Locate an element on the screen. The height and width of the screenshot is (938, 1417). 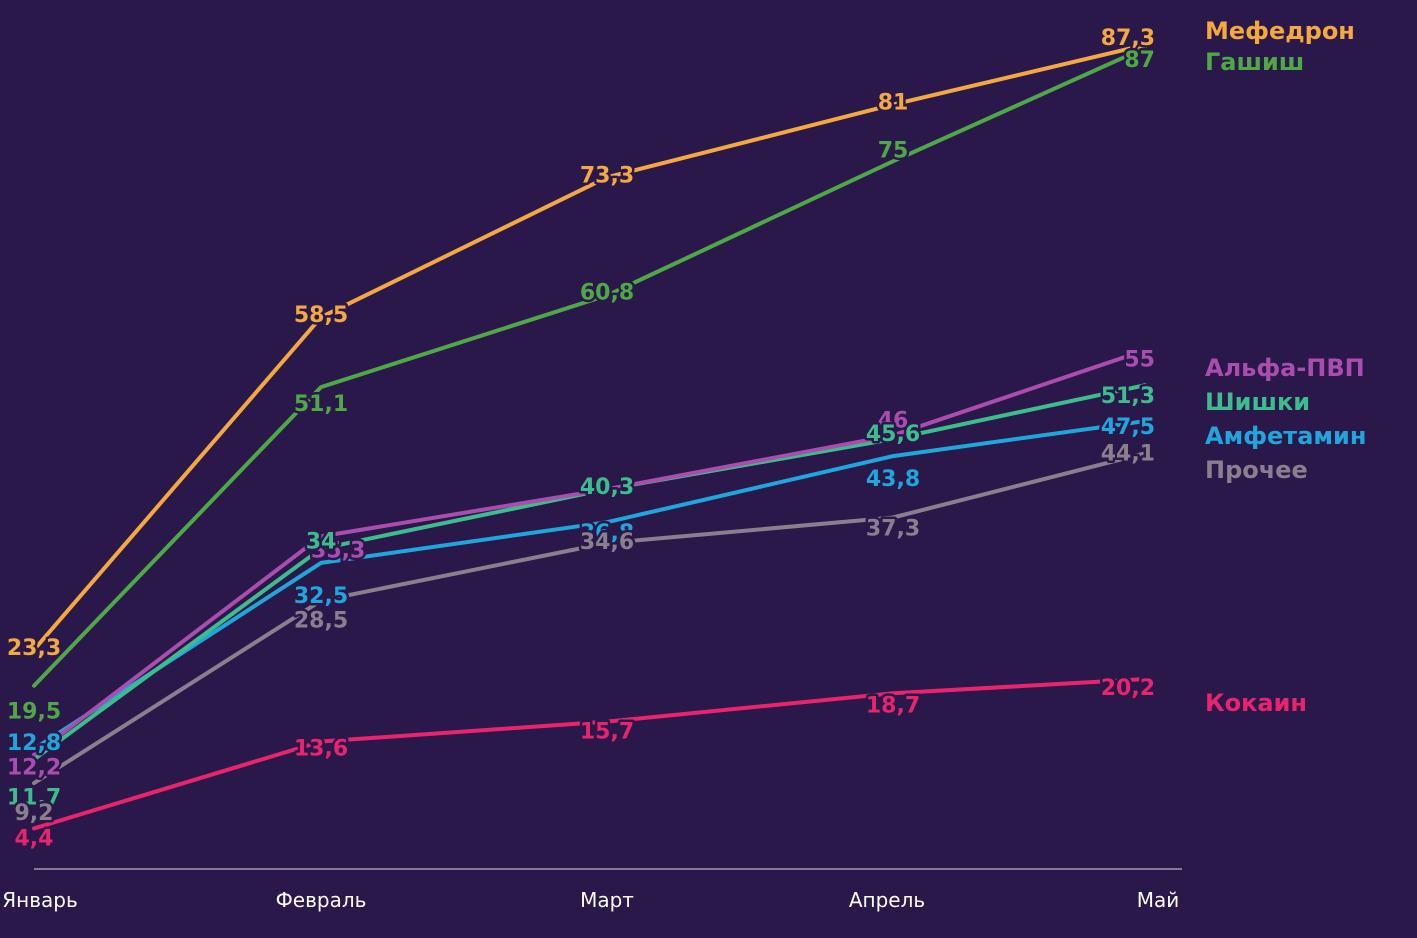
data-label: 75 is located at coordinates (893, 150).